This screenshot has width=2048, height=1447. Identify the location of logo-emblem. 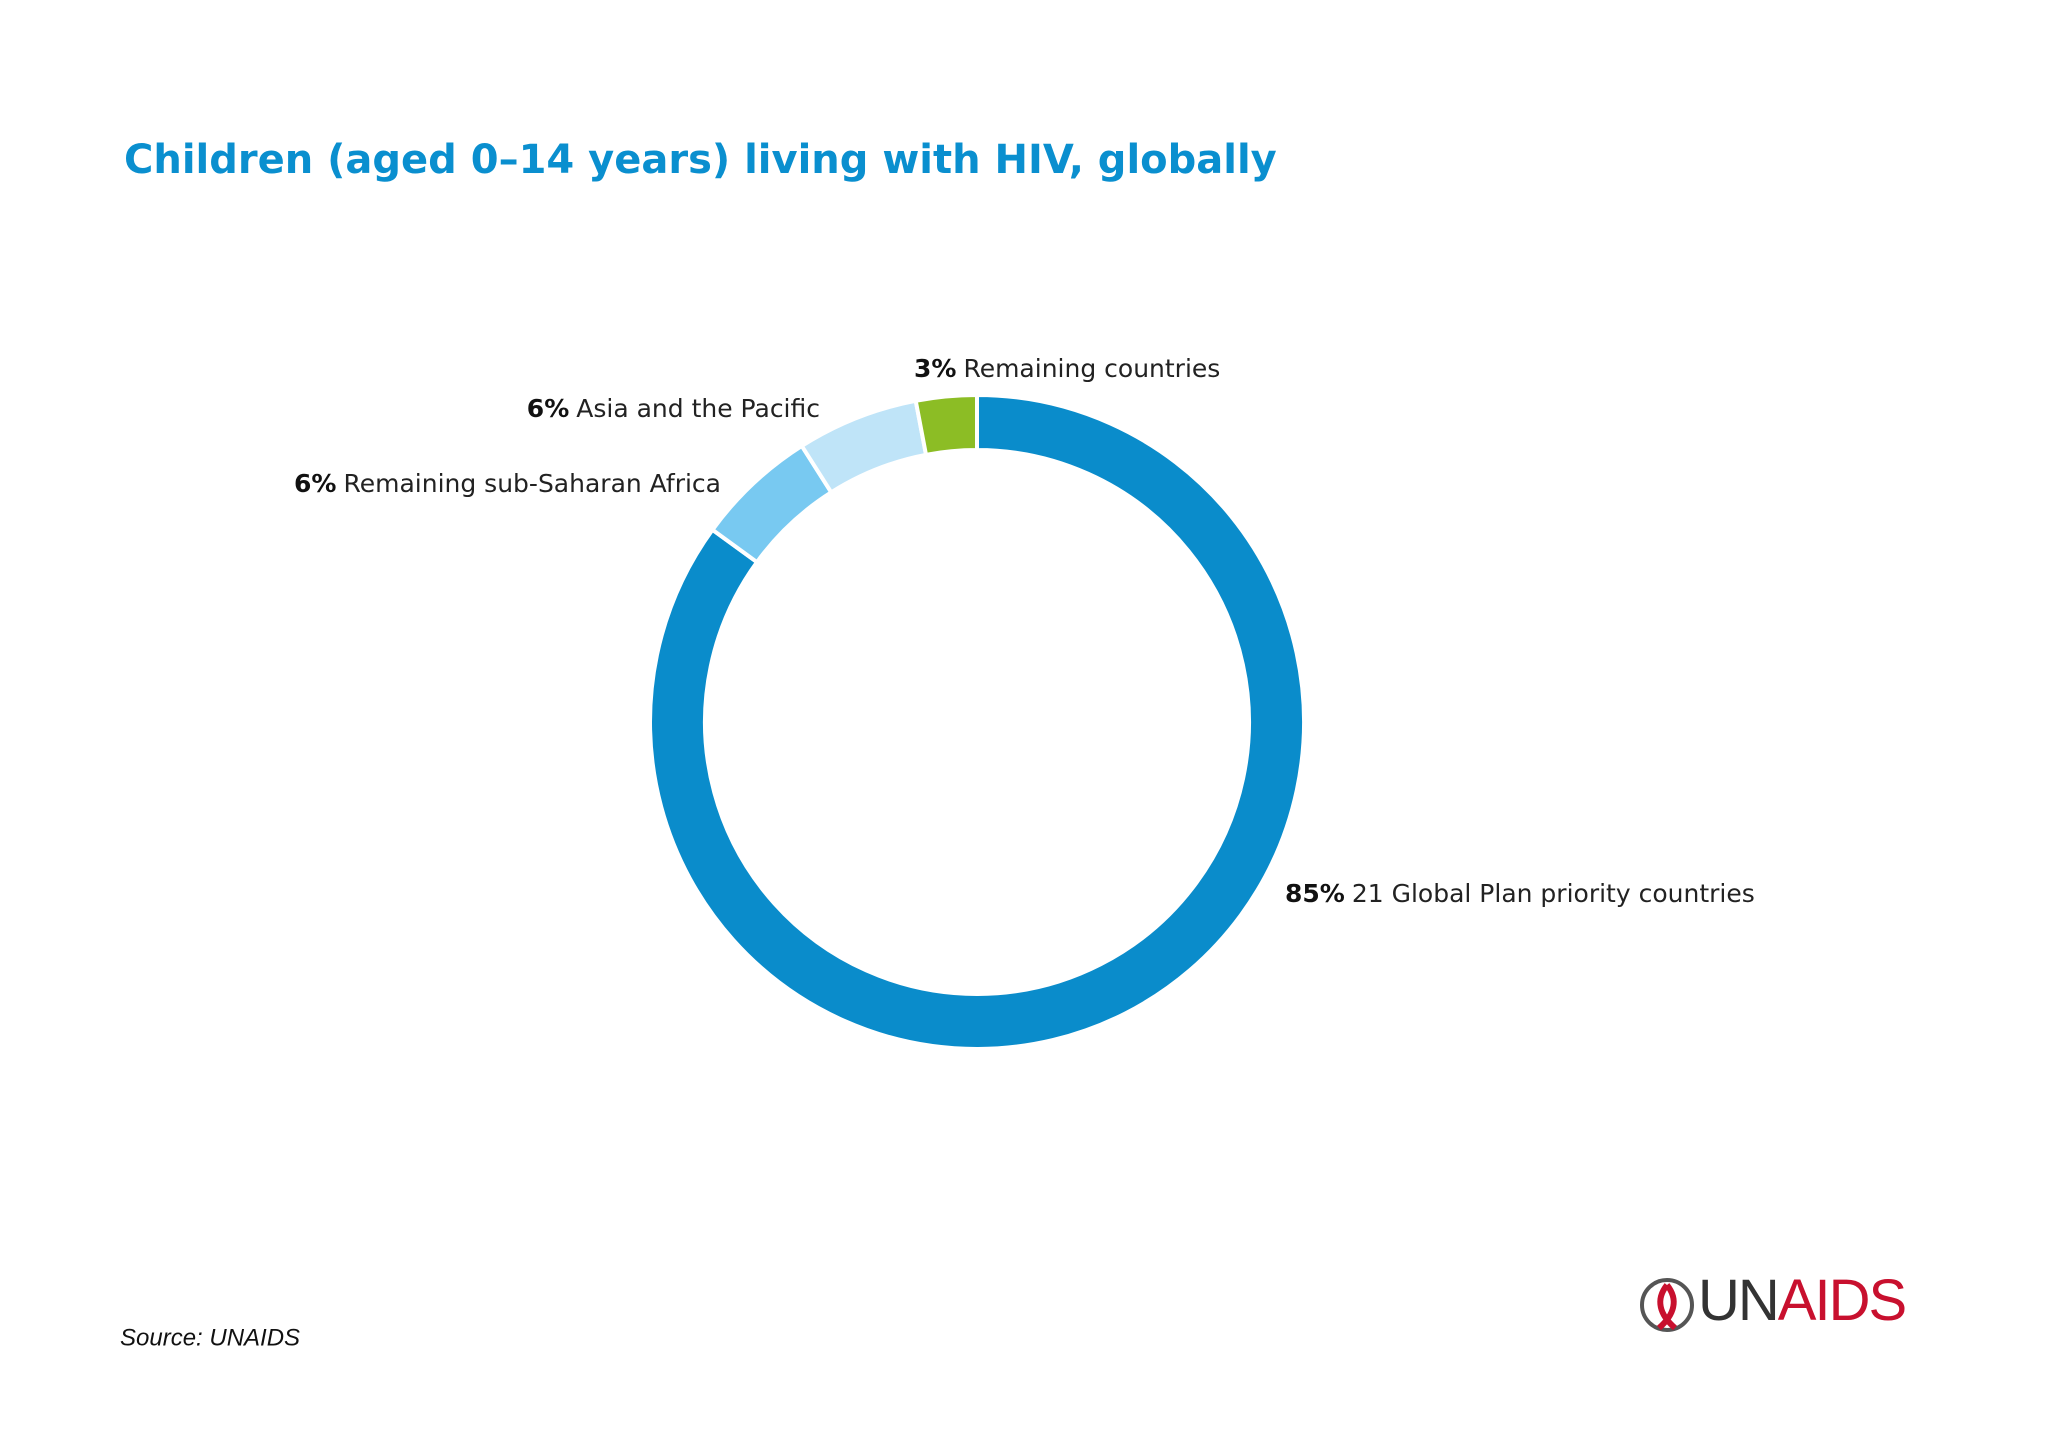
(1667, 1305).